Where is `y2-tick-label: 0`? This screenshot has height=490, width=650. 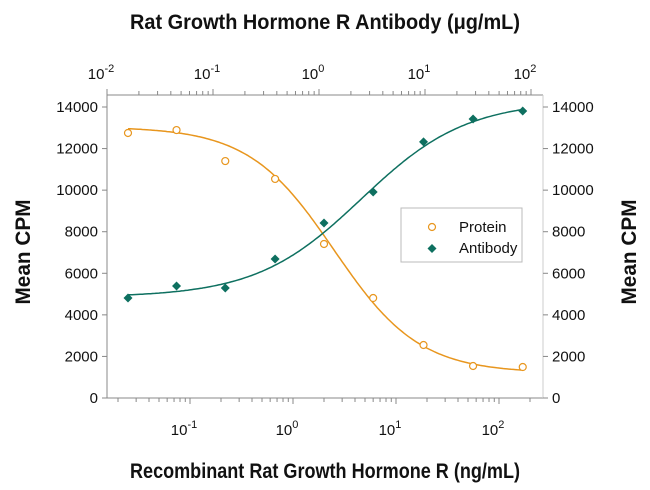 y2-tick-label: 0 is located at coordinates (556, 398).